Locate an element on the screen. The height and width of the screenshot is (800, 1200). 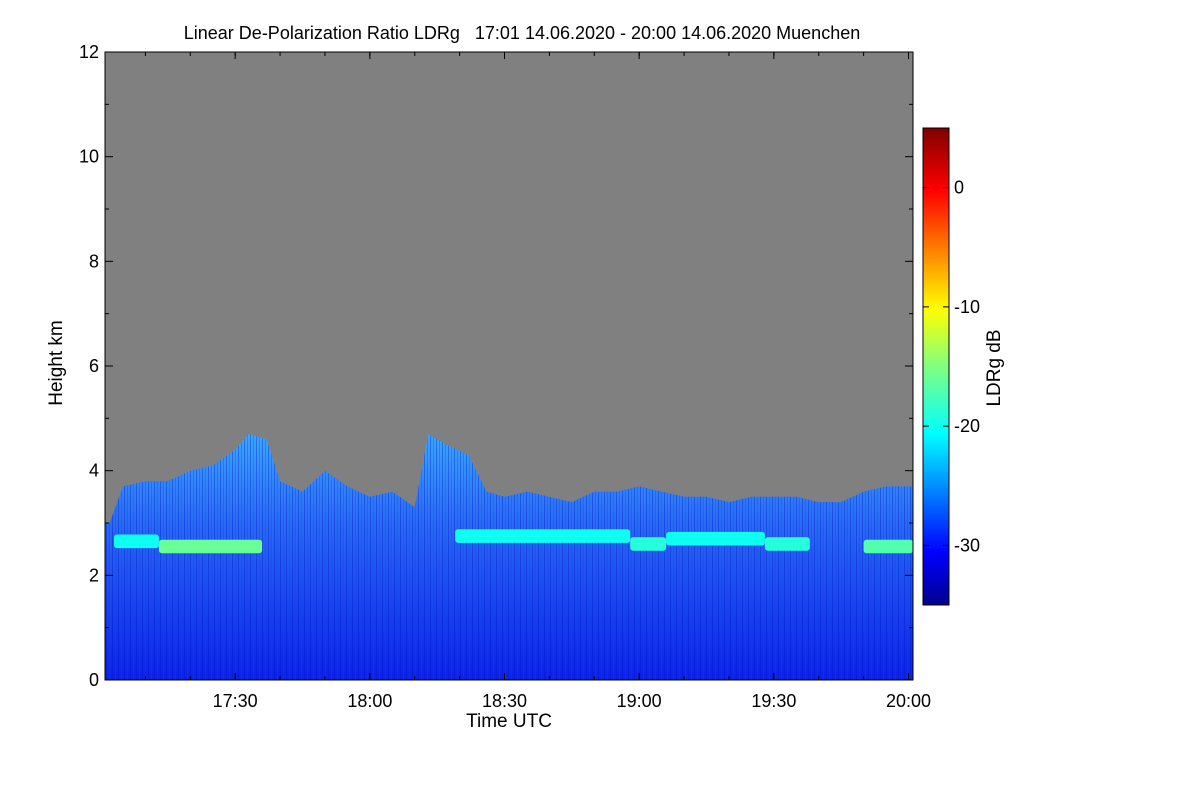
colorbar-tick-label: -10 is located at coordinates (967, 307).